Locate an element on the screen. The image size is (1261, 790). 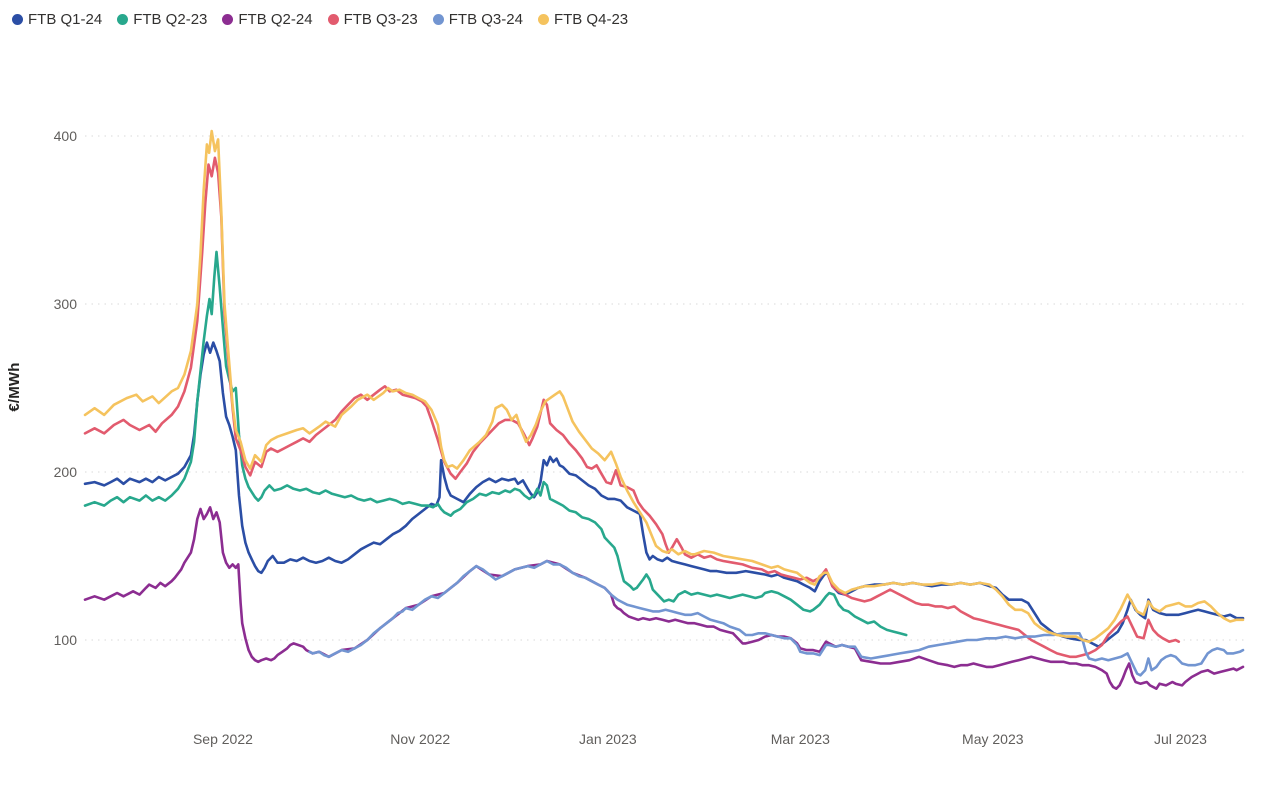
y-tick-label-200: 200 is located at coordinates (66, 472).